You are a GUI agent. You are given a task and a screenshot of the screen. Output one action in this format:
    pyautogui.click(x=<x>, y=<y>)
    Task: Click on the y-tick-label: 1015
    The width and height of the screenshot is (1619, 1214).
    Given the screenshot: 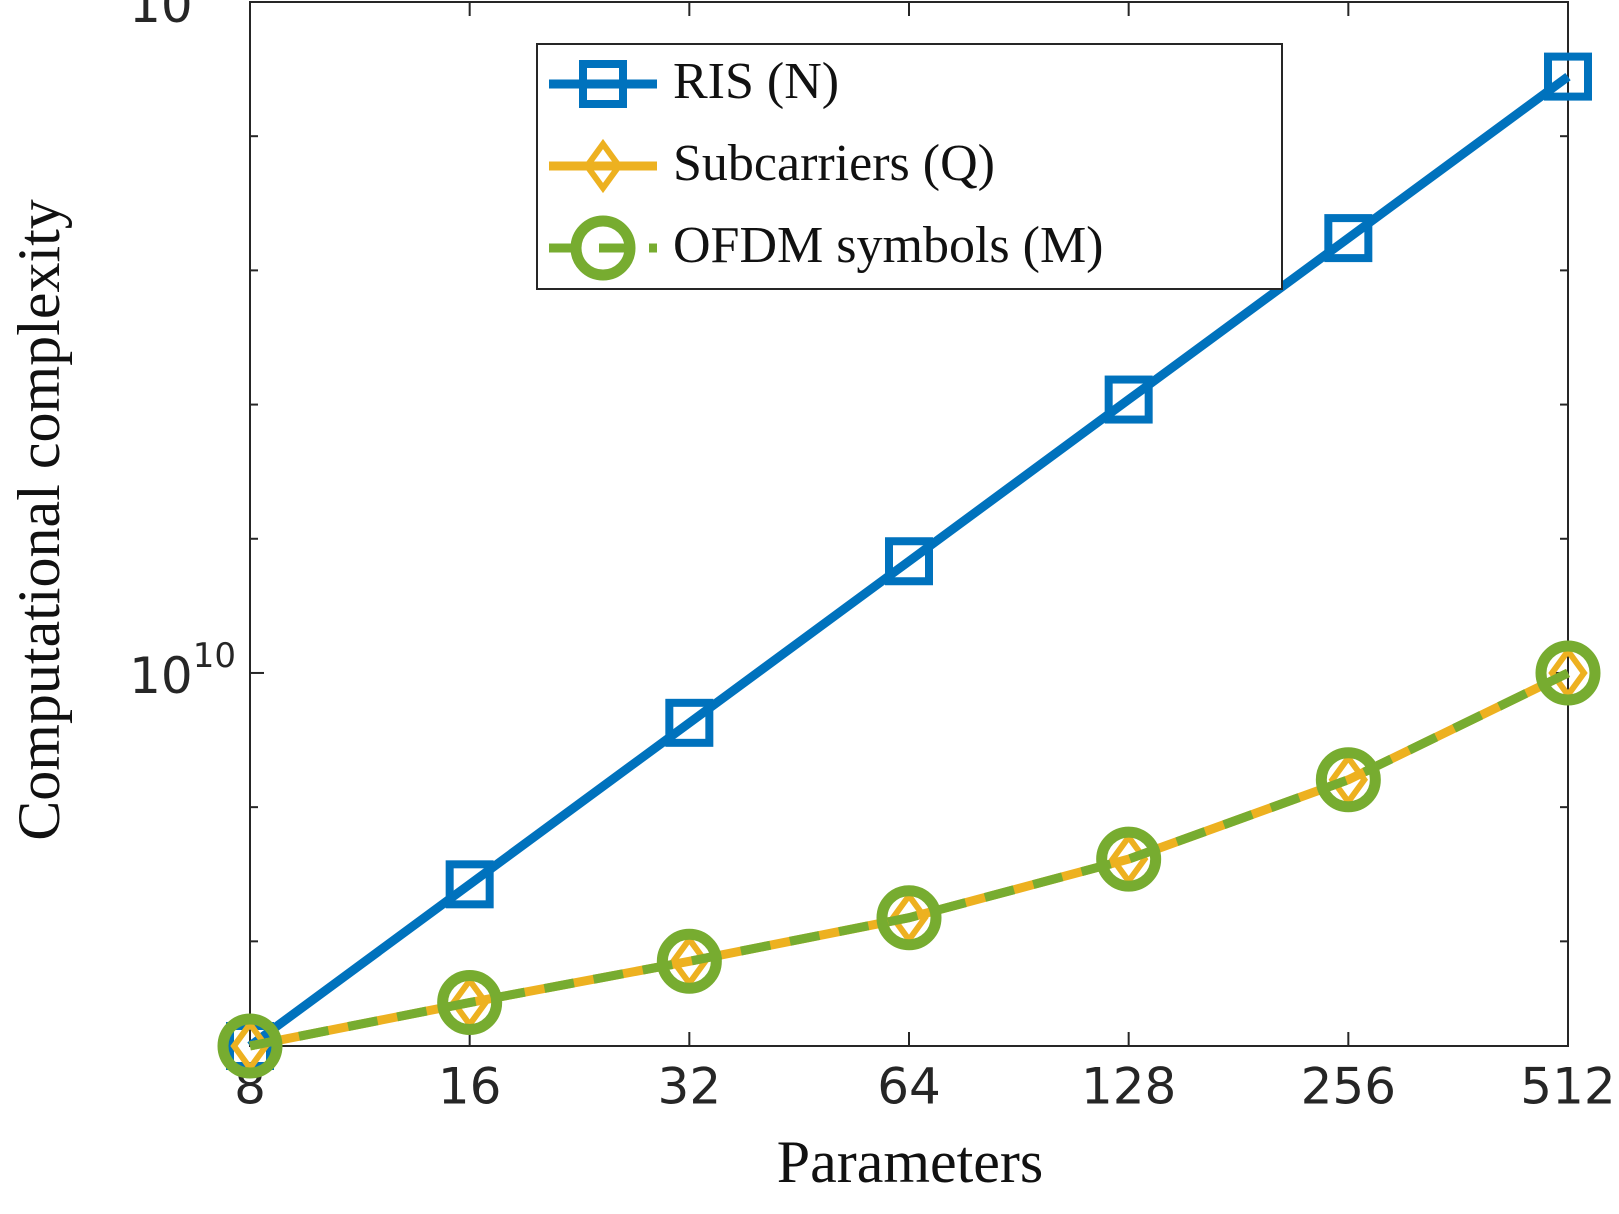 What is the action you would take?
    pyautogui.click(x=182, y=17)
    